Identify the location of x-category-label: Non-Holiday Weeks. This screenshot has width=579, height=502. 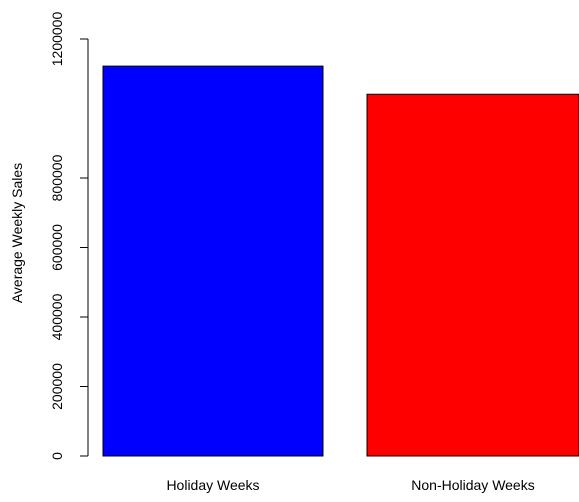
(472, 485).